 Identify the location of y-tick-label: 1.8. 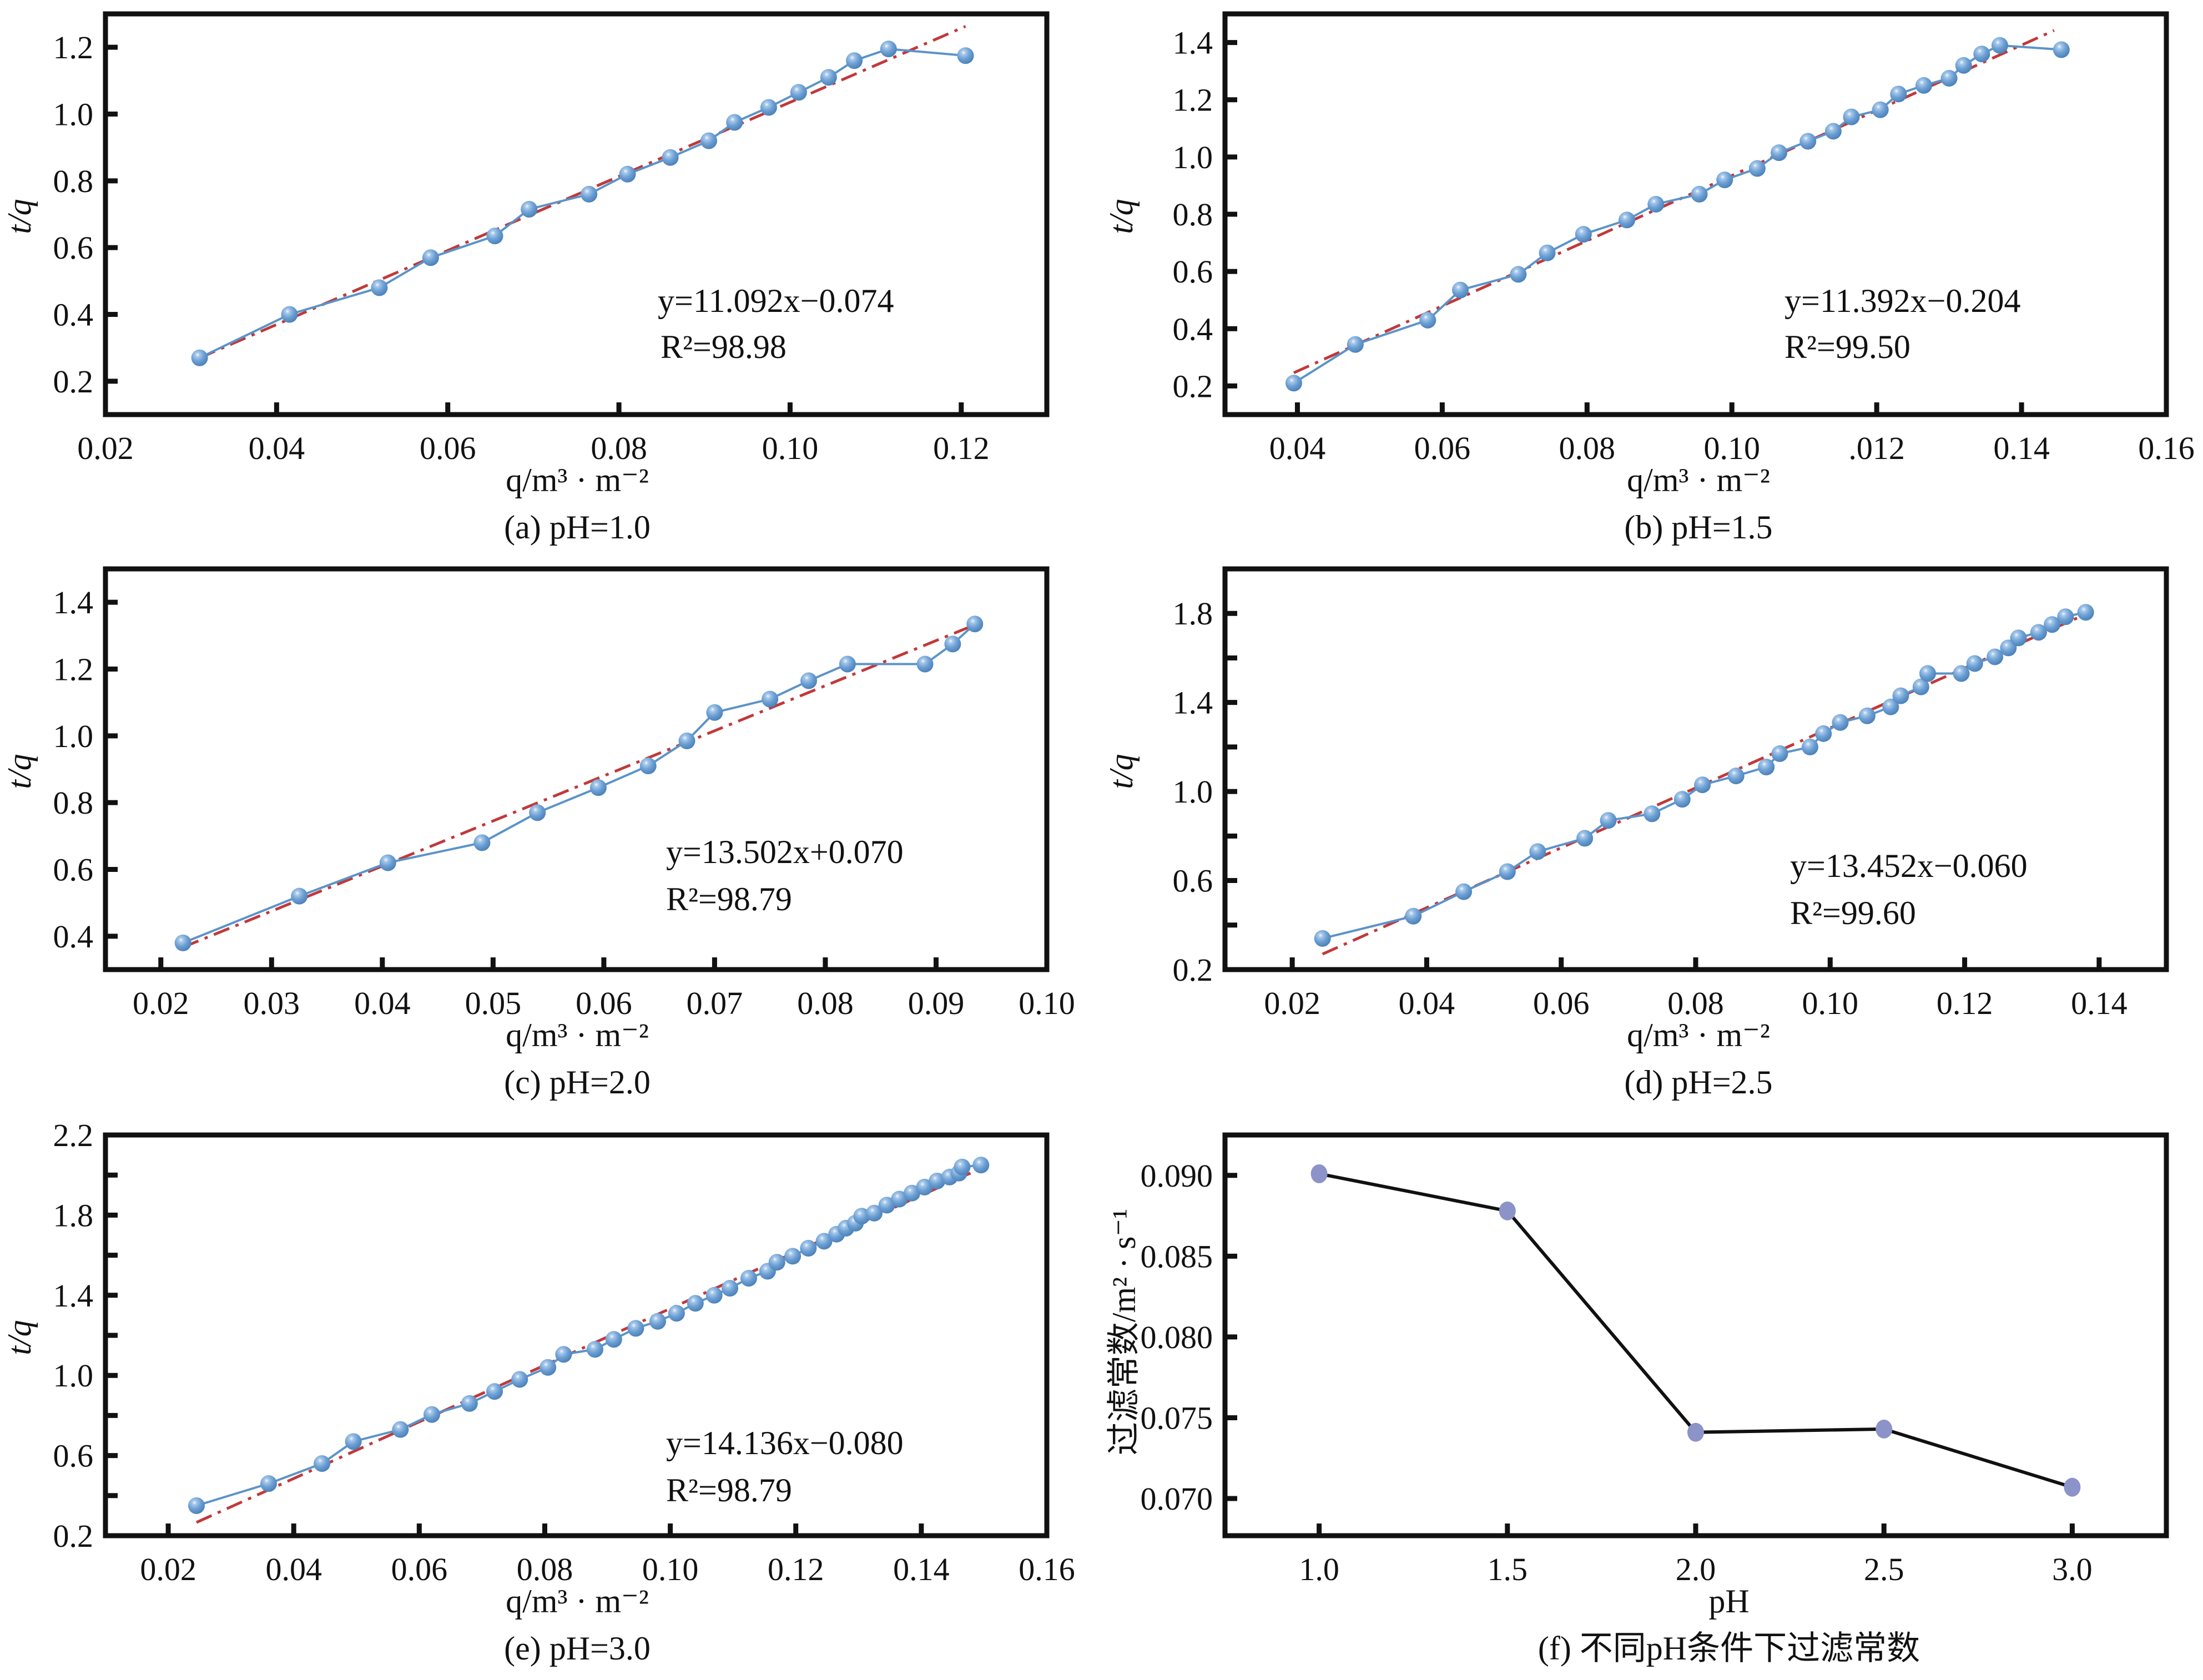
(1193, 614).